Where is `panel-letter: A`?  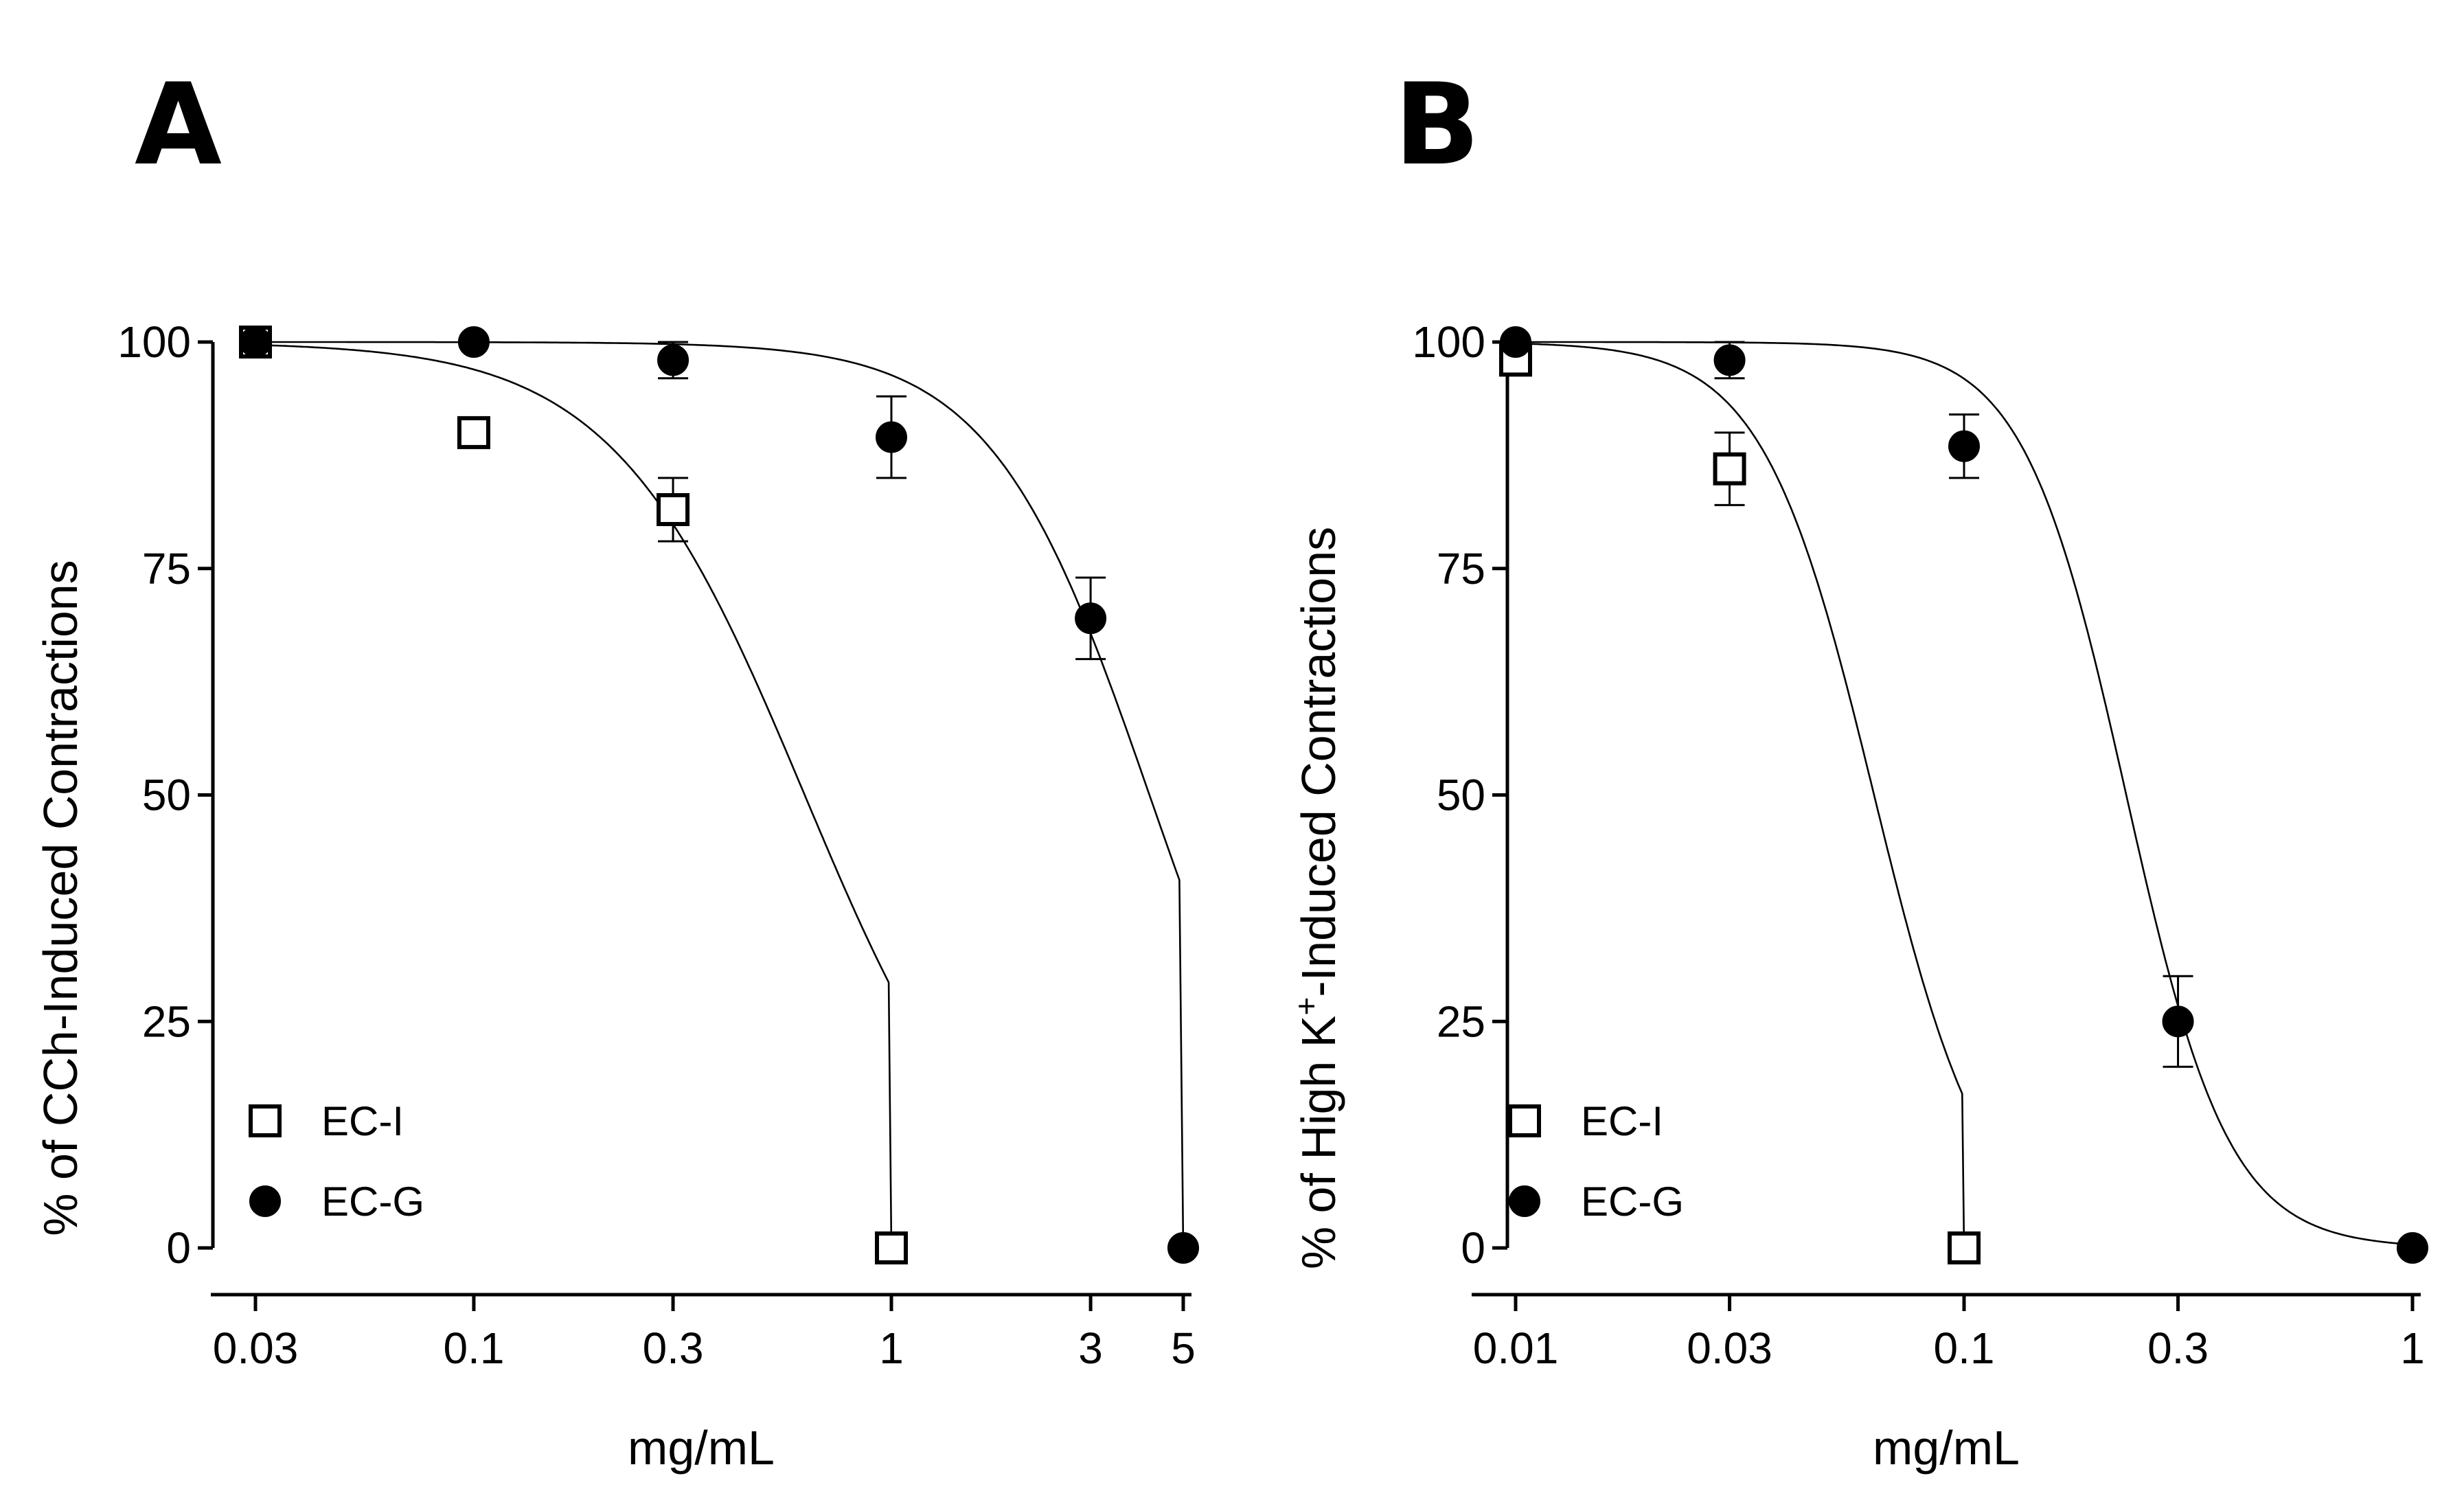
panel-letter: A is located at coordinates (178, 124).